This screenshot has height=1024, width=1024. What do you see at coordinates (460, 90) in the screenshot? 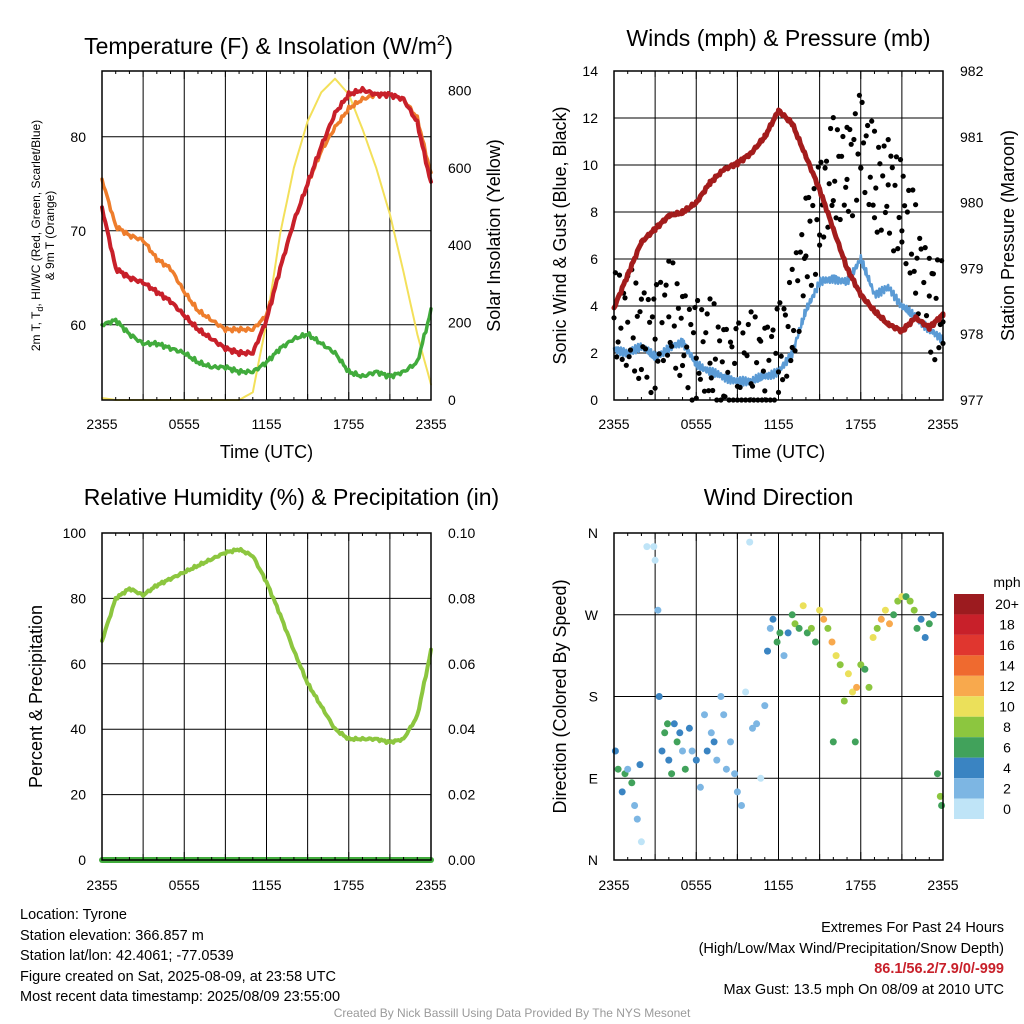
I see `y2-tick-label: 800` at bounding box center [460, 90].